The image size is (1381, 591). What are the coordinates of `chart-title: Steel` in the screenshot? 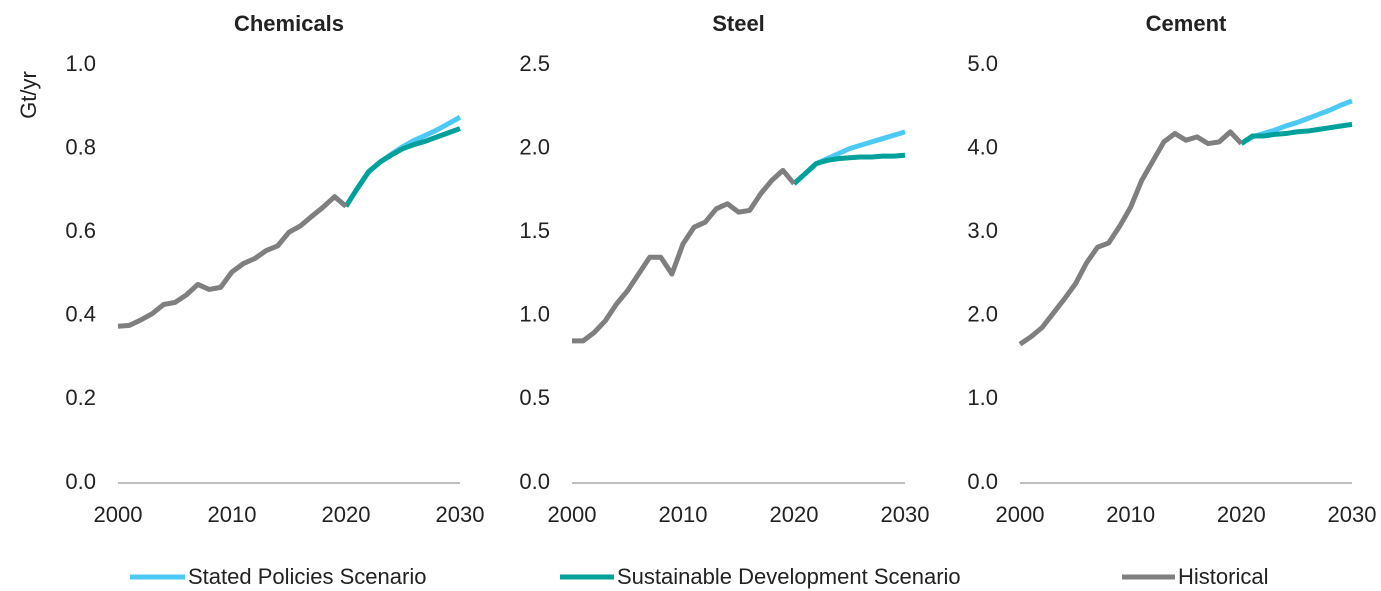 It's located at (738, 23).